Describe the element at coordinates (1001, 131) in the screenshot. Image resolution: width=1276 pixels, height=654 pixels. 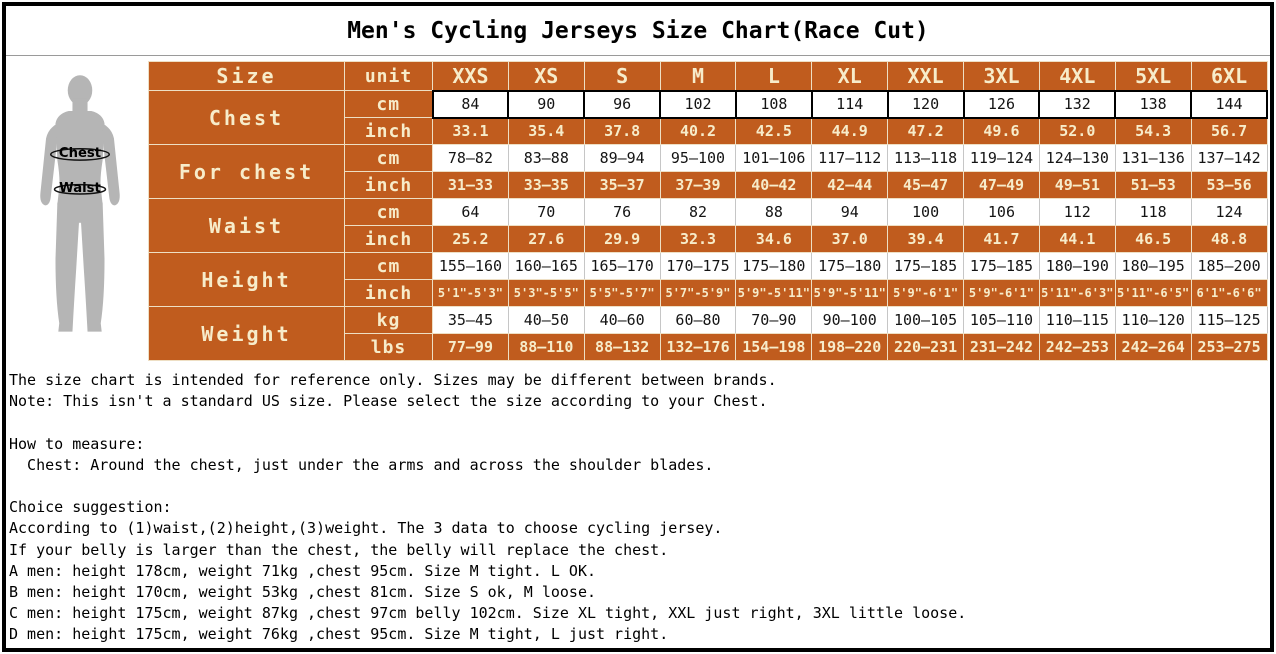
I see `value-cell: 49.6` at that location.